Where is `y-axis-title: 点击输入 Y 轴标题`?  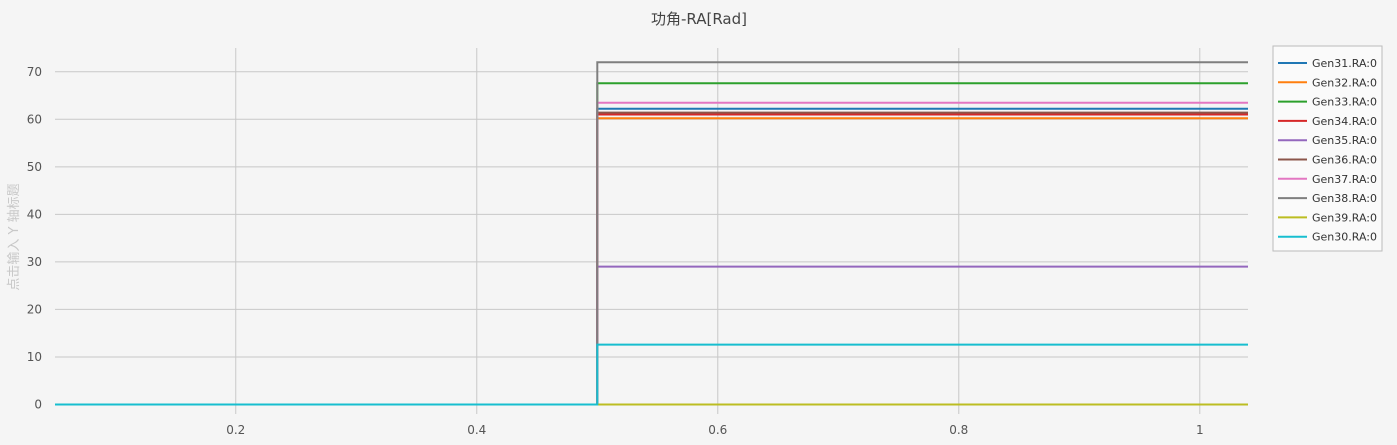 y-axis-title: 点击输入 Y 轴标题 is located at coordinates (14, 236).